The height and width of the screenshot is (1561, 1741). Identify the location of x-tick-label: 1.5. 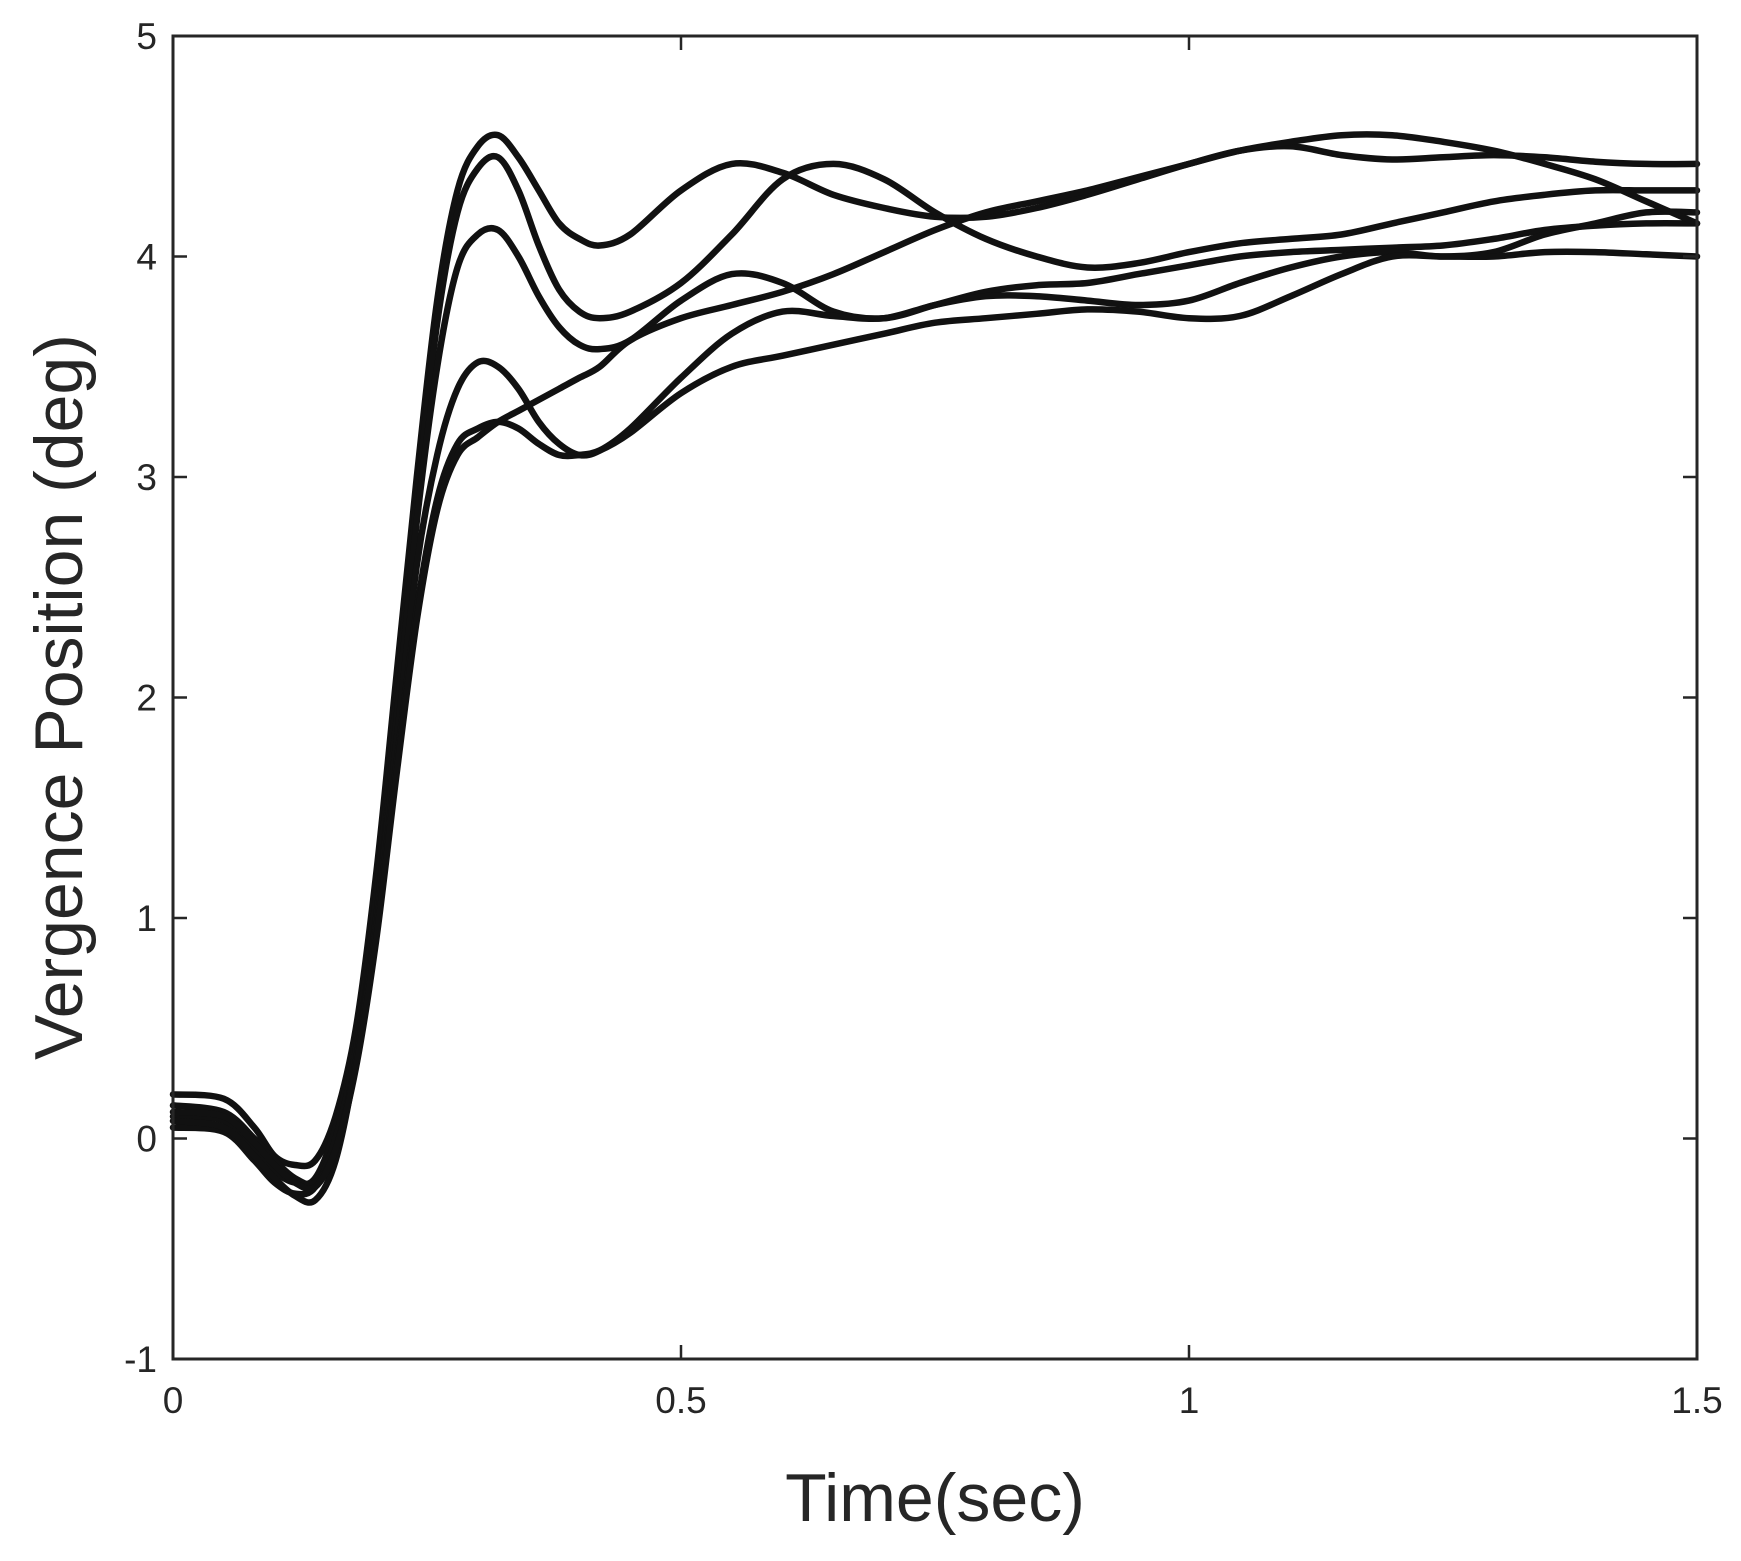
(1696, 1400).